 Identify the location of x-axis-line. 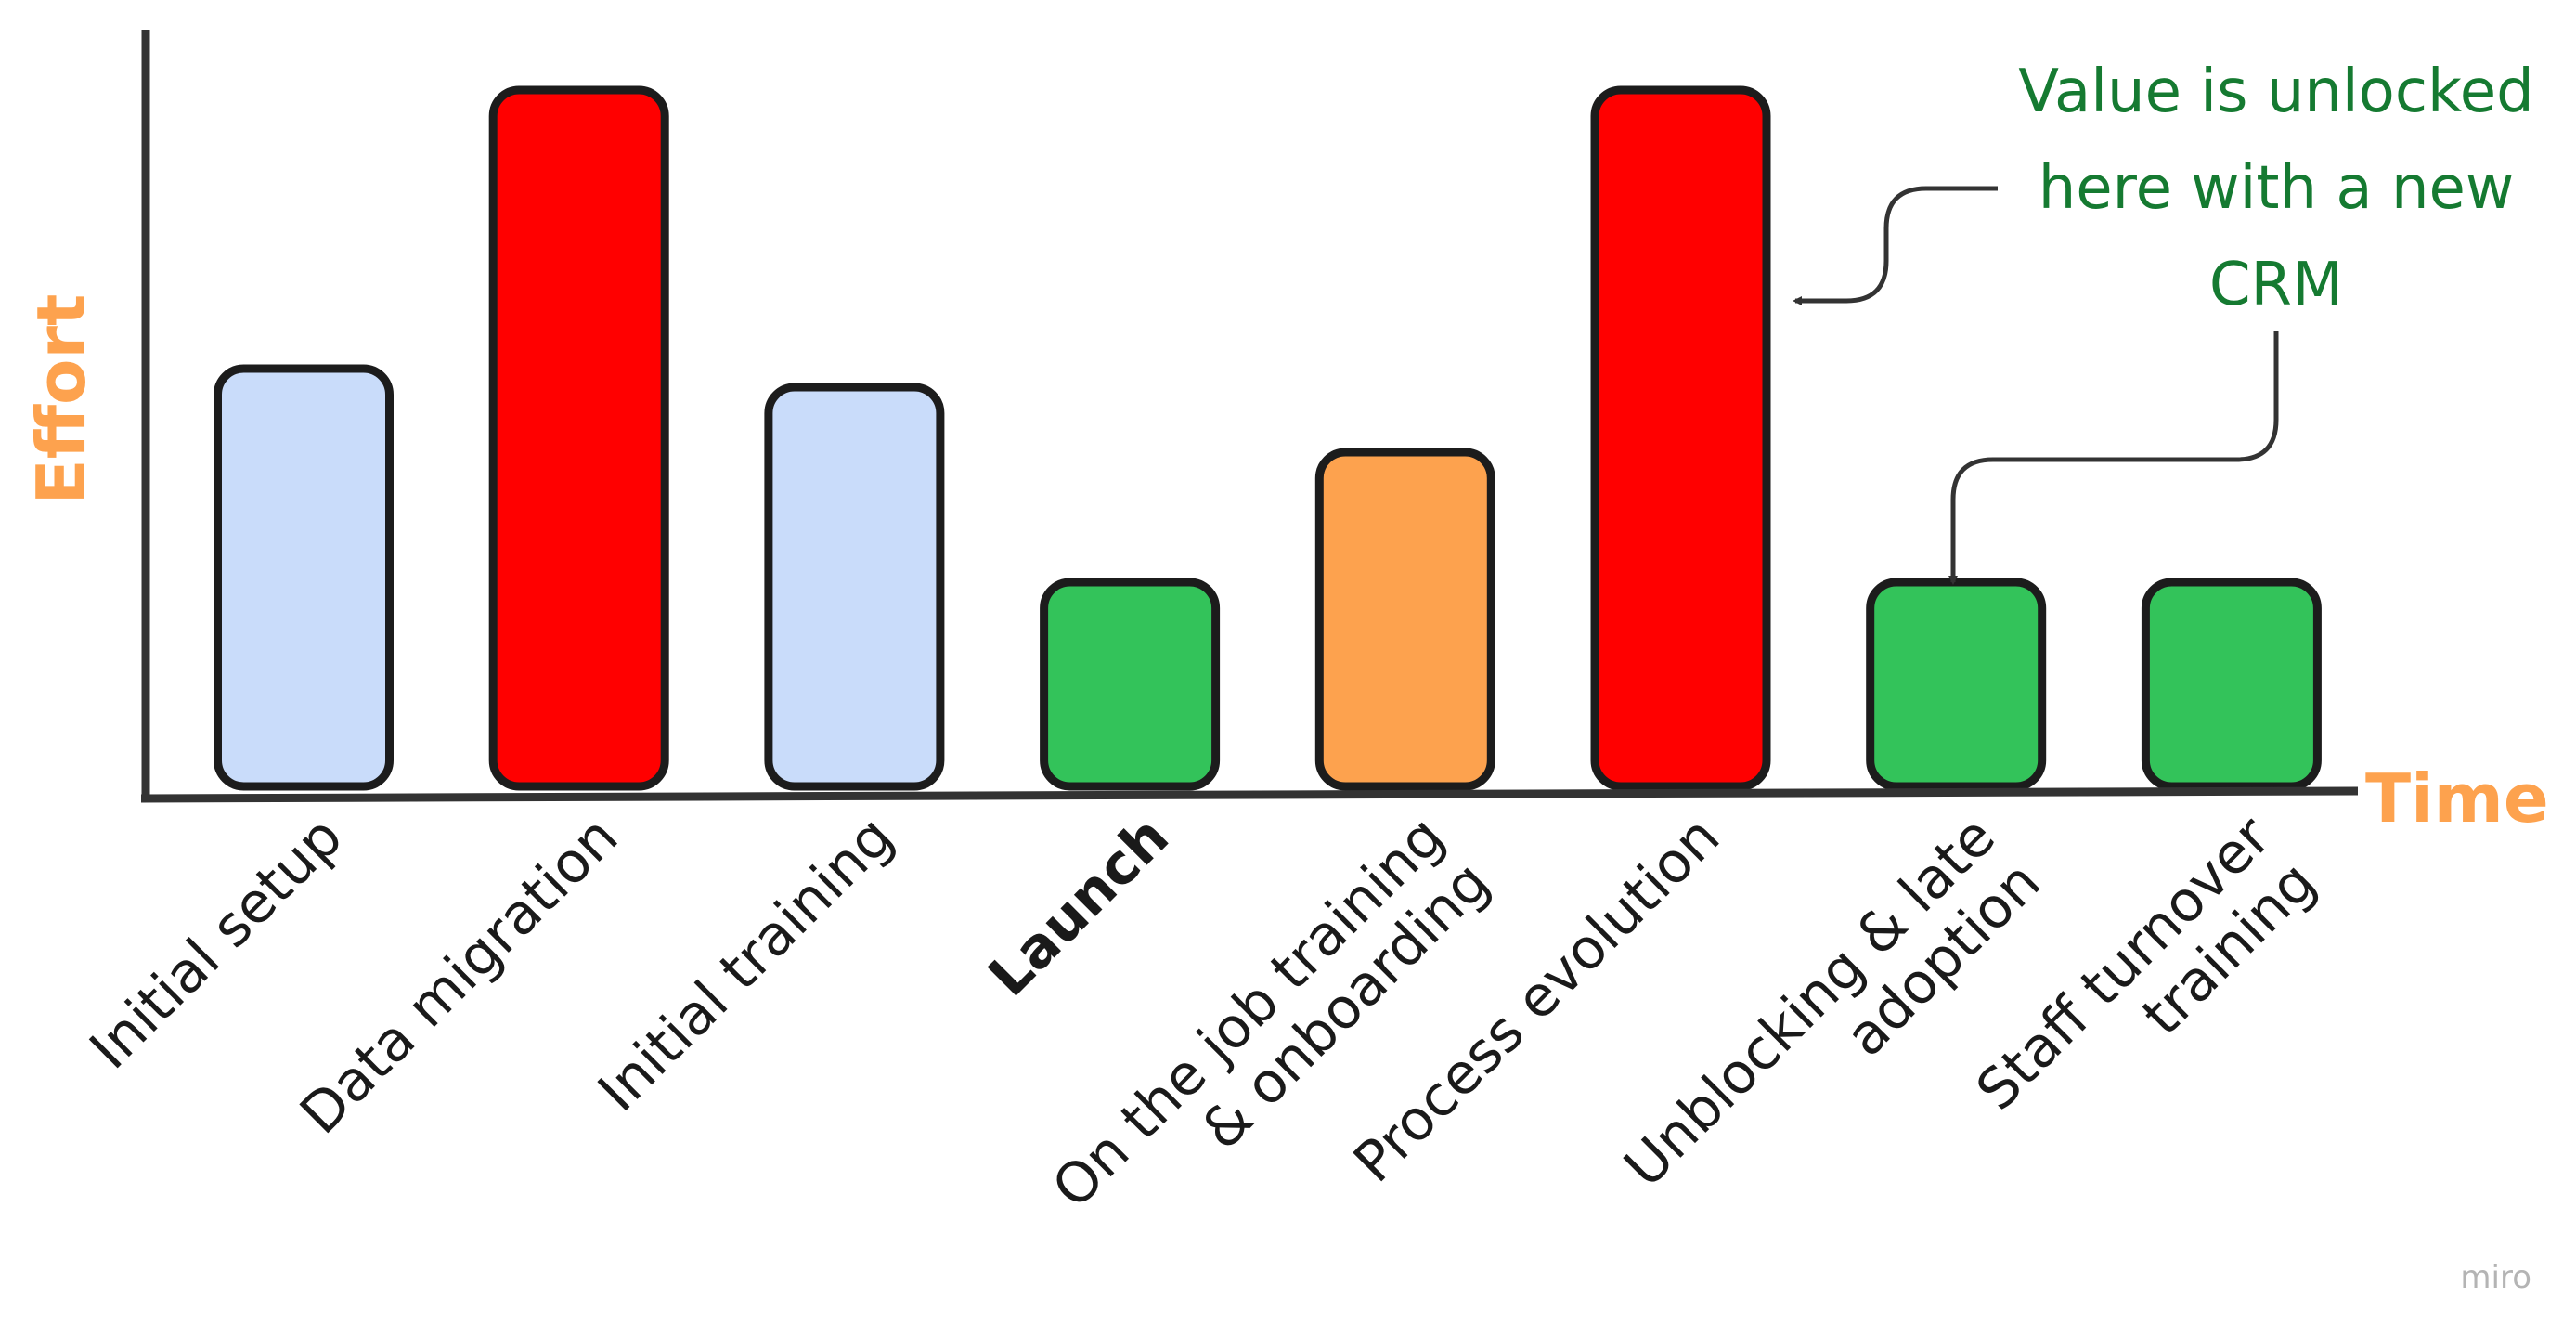
(1249, 794).